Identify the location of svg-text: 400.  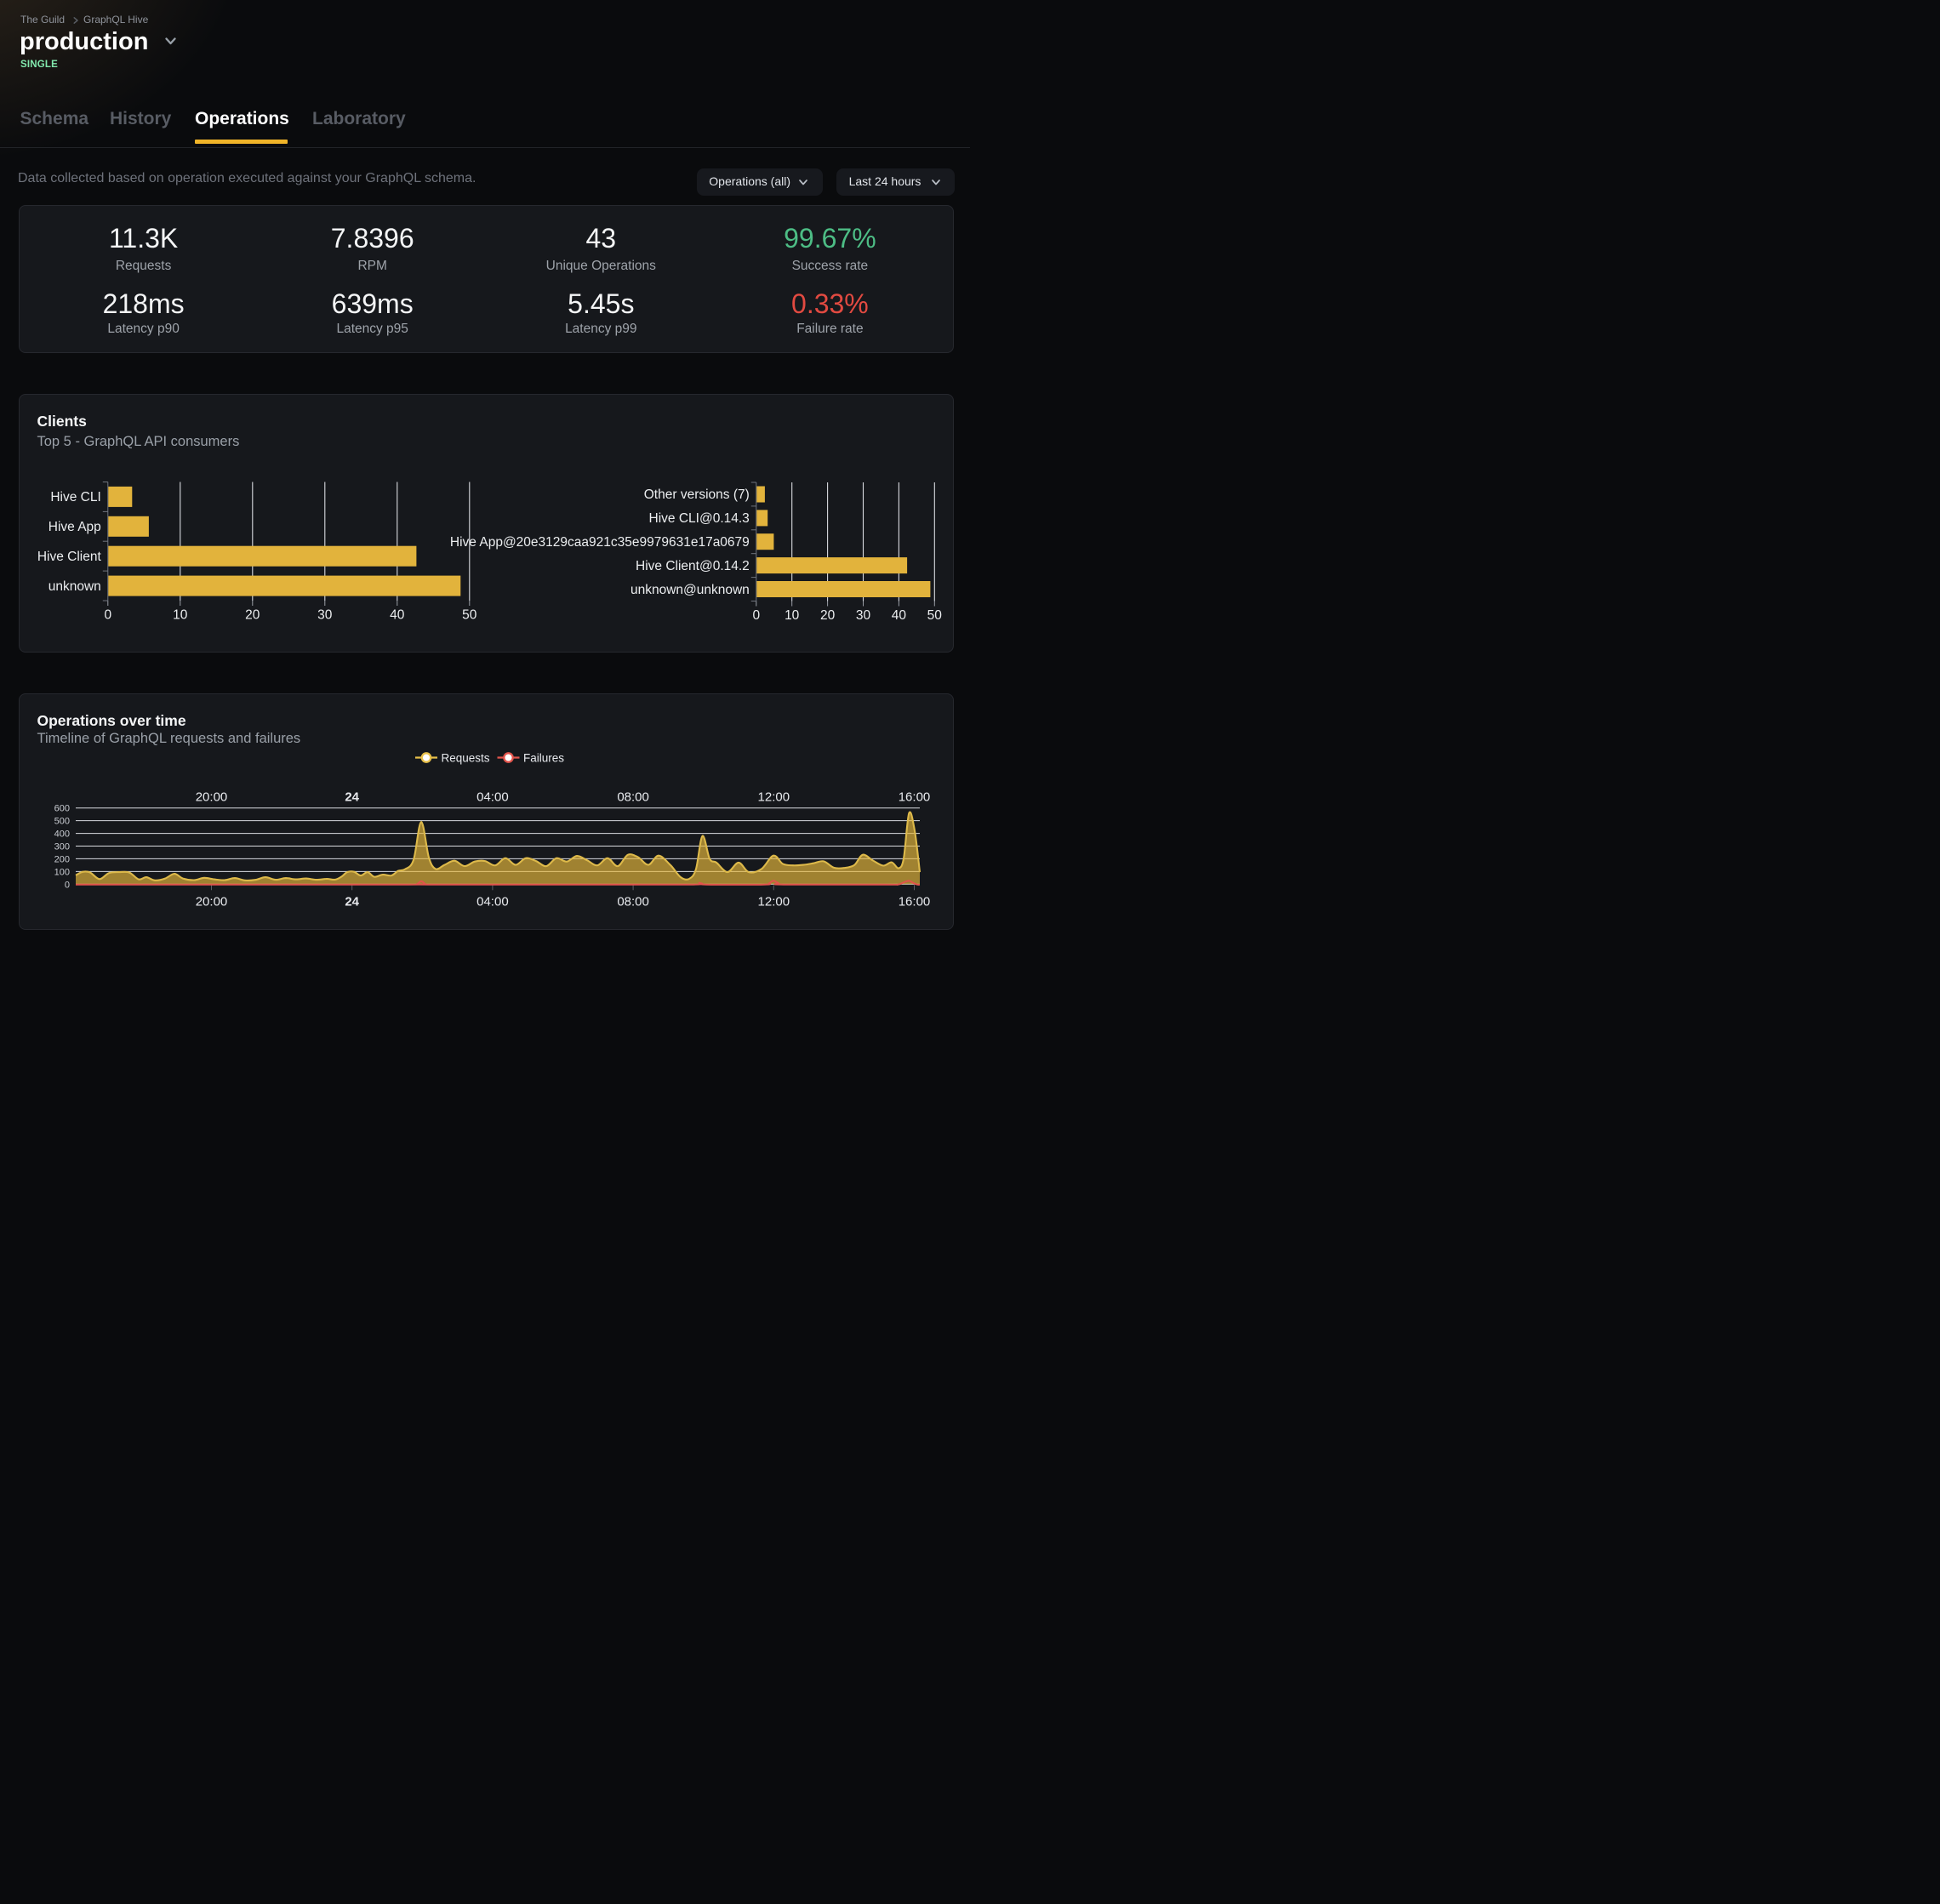
(62, 834).